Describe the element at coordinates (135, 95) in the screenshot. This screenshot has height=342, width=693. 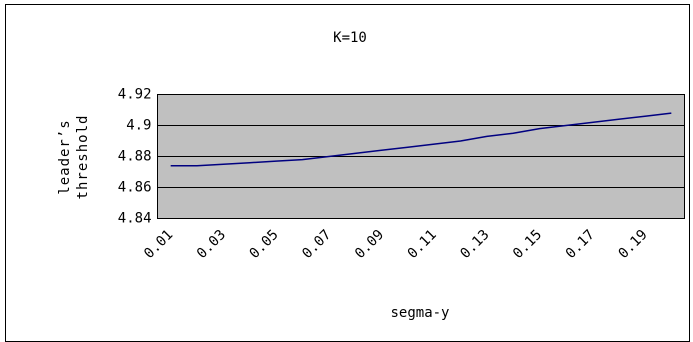
I see `y-tick-label: 4.92` at that location.